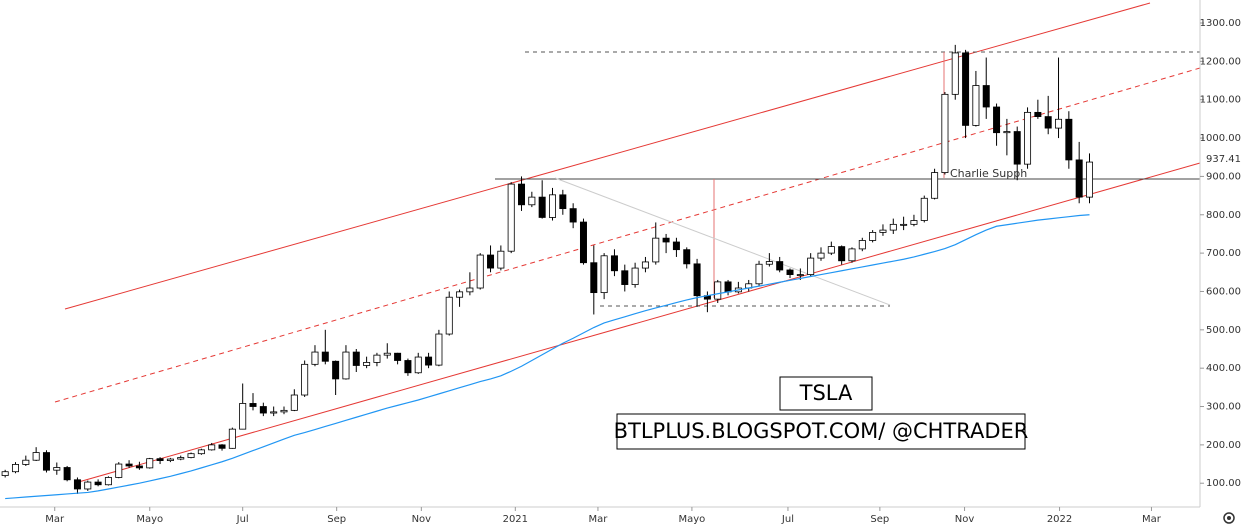  Describe the element at coordinates (1223, 445) in the screenshot. I see `y-tick-label: 200.00` at that location.